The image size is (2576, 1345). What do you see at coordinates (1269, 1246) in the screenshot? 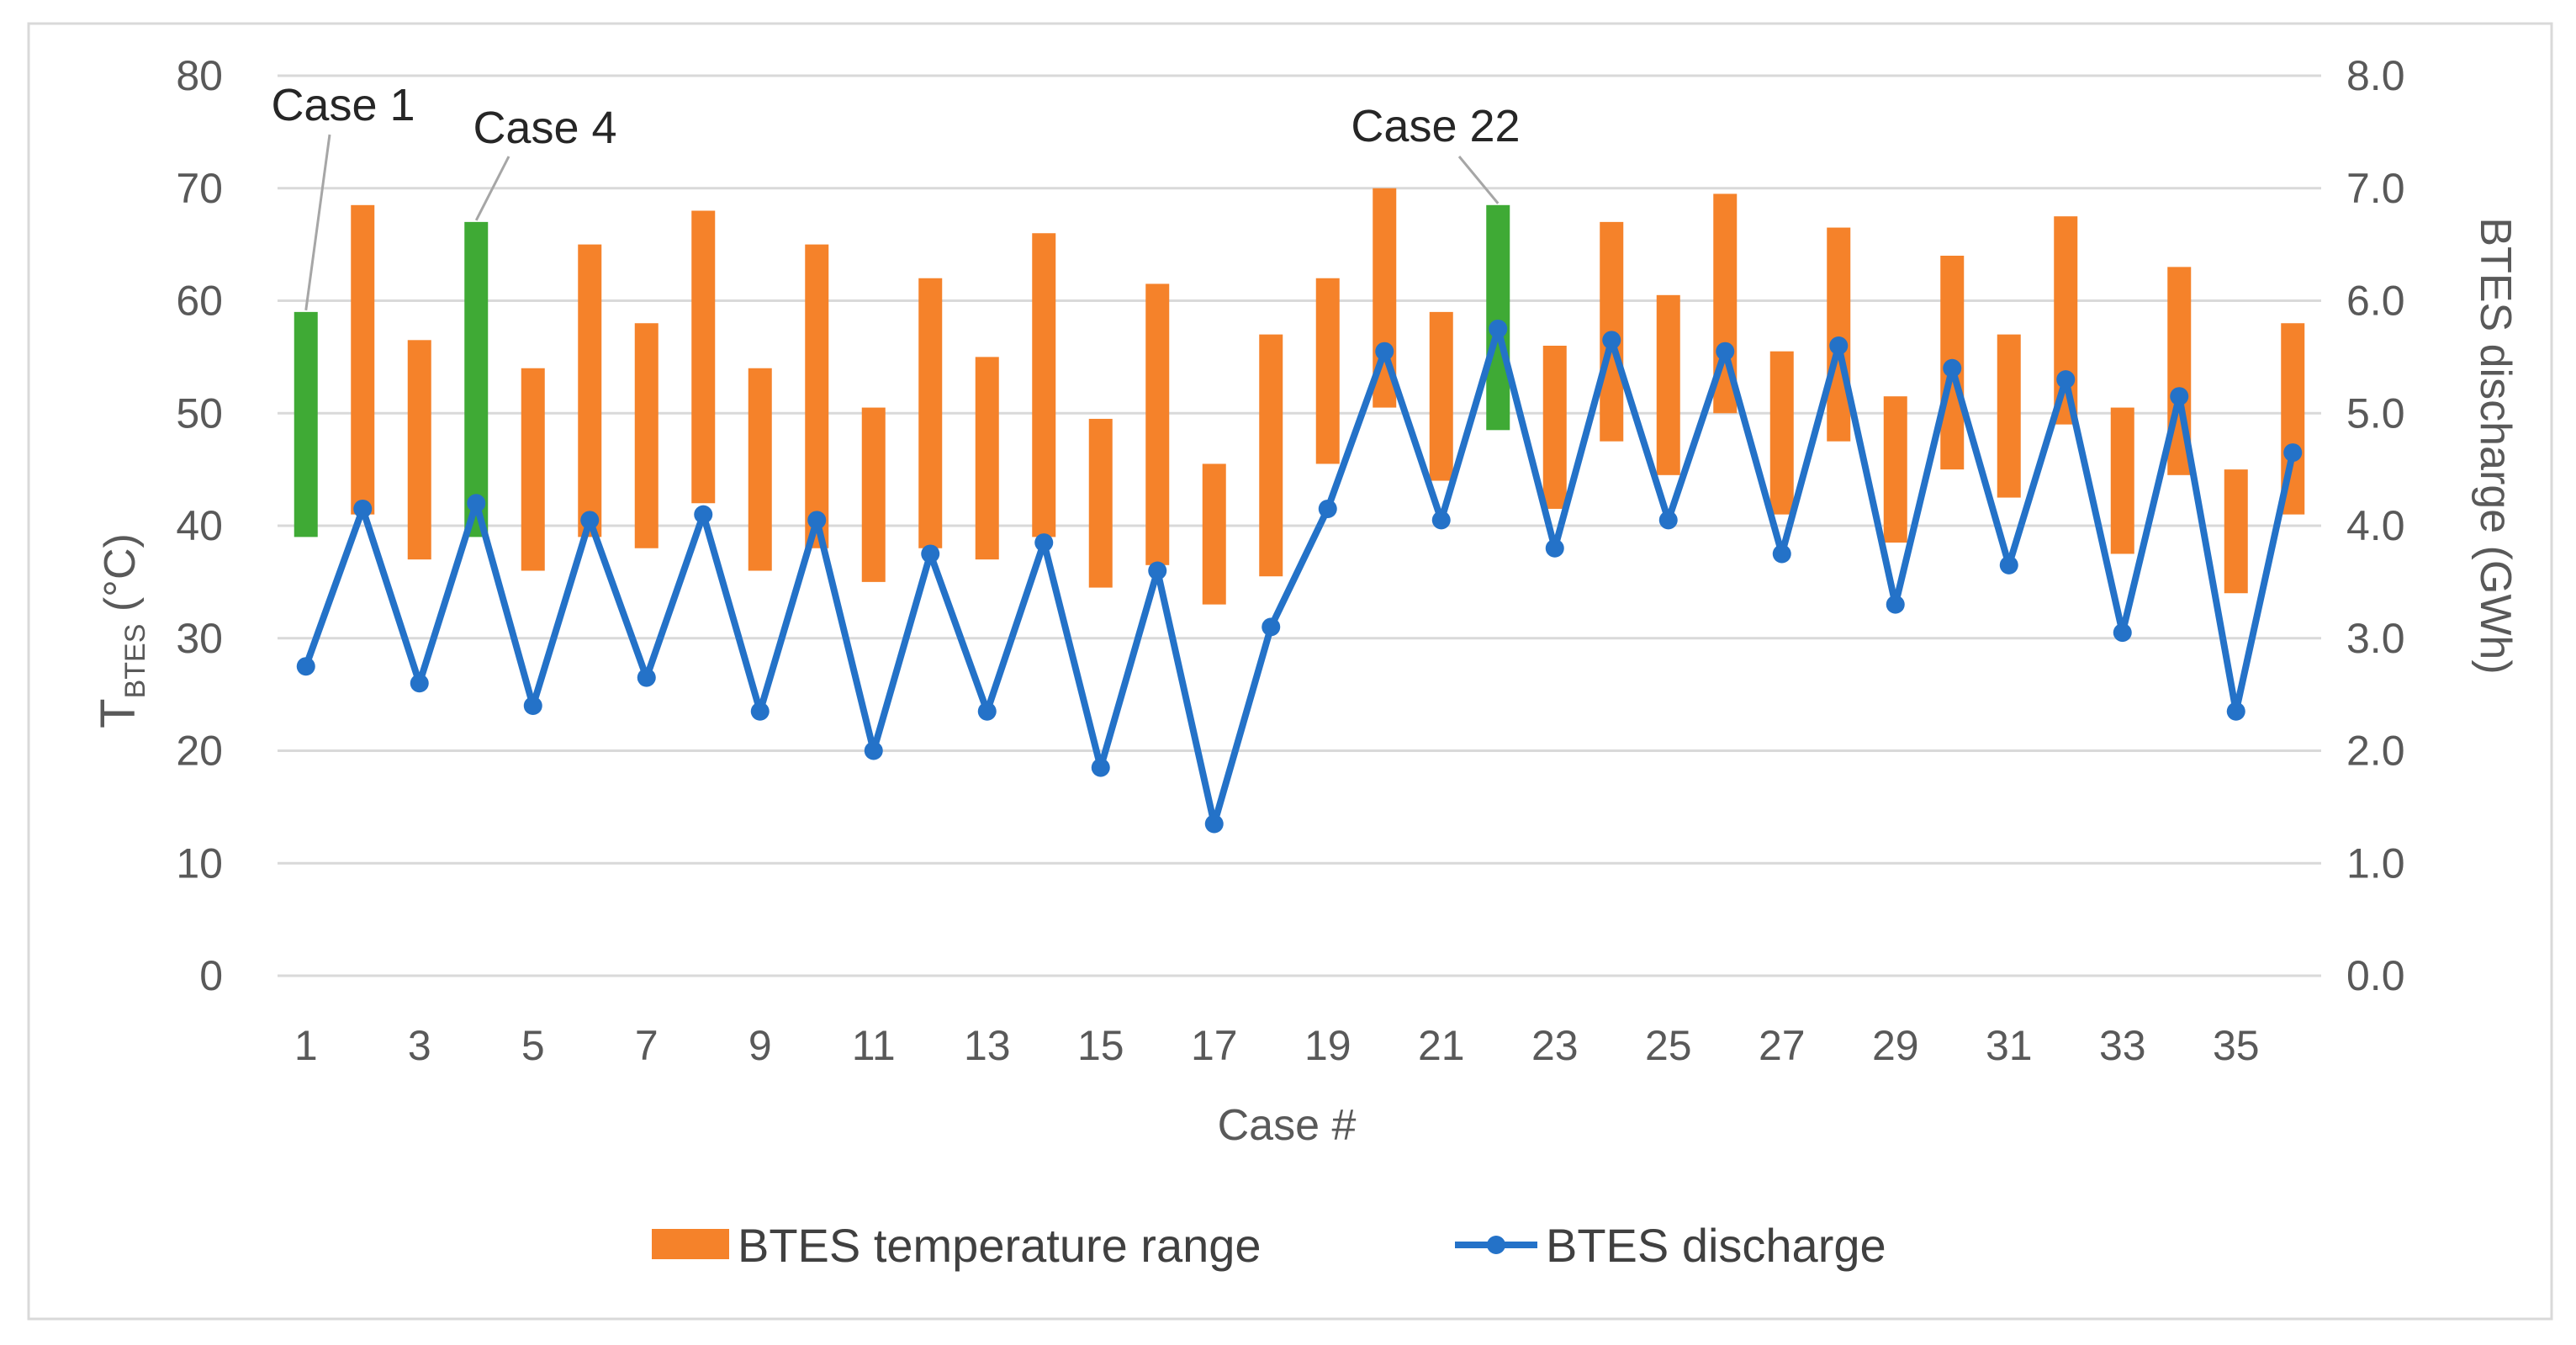
I see `legend: BTES temperature range BTES discharge` at bounding box center [1269, 1246].